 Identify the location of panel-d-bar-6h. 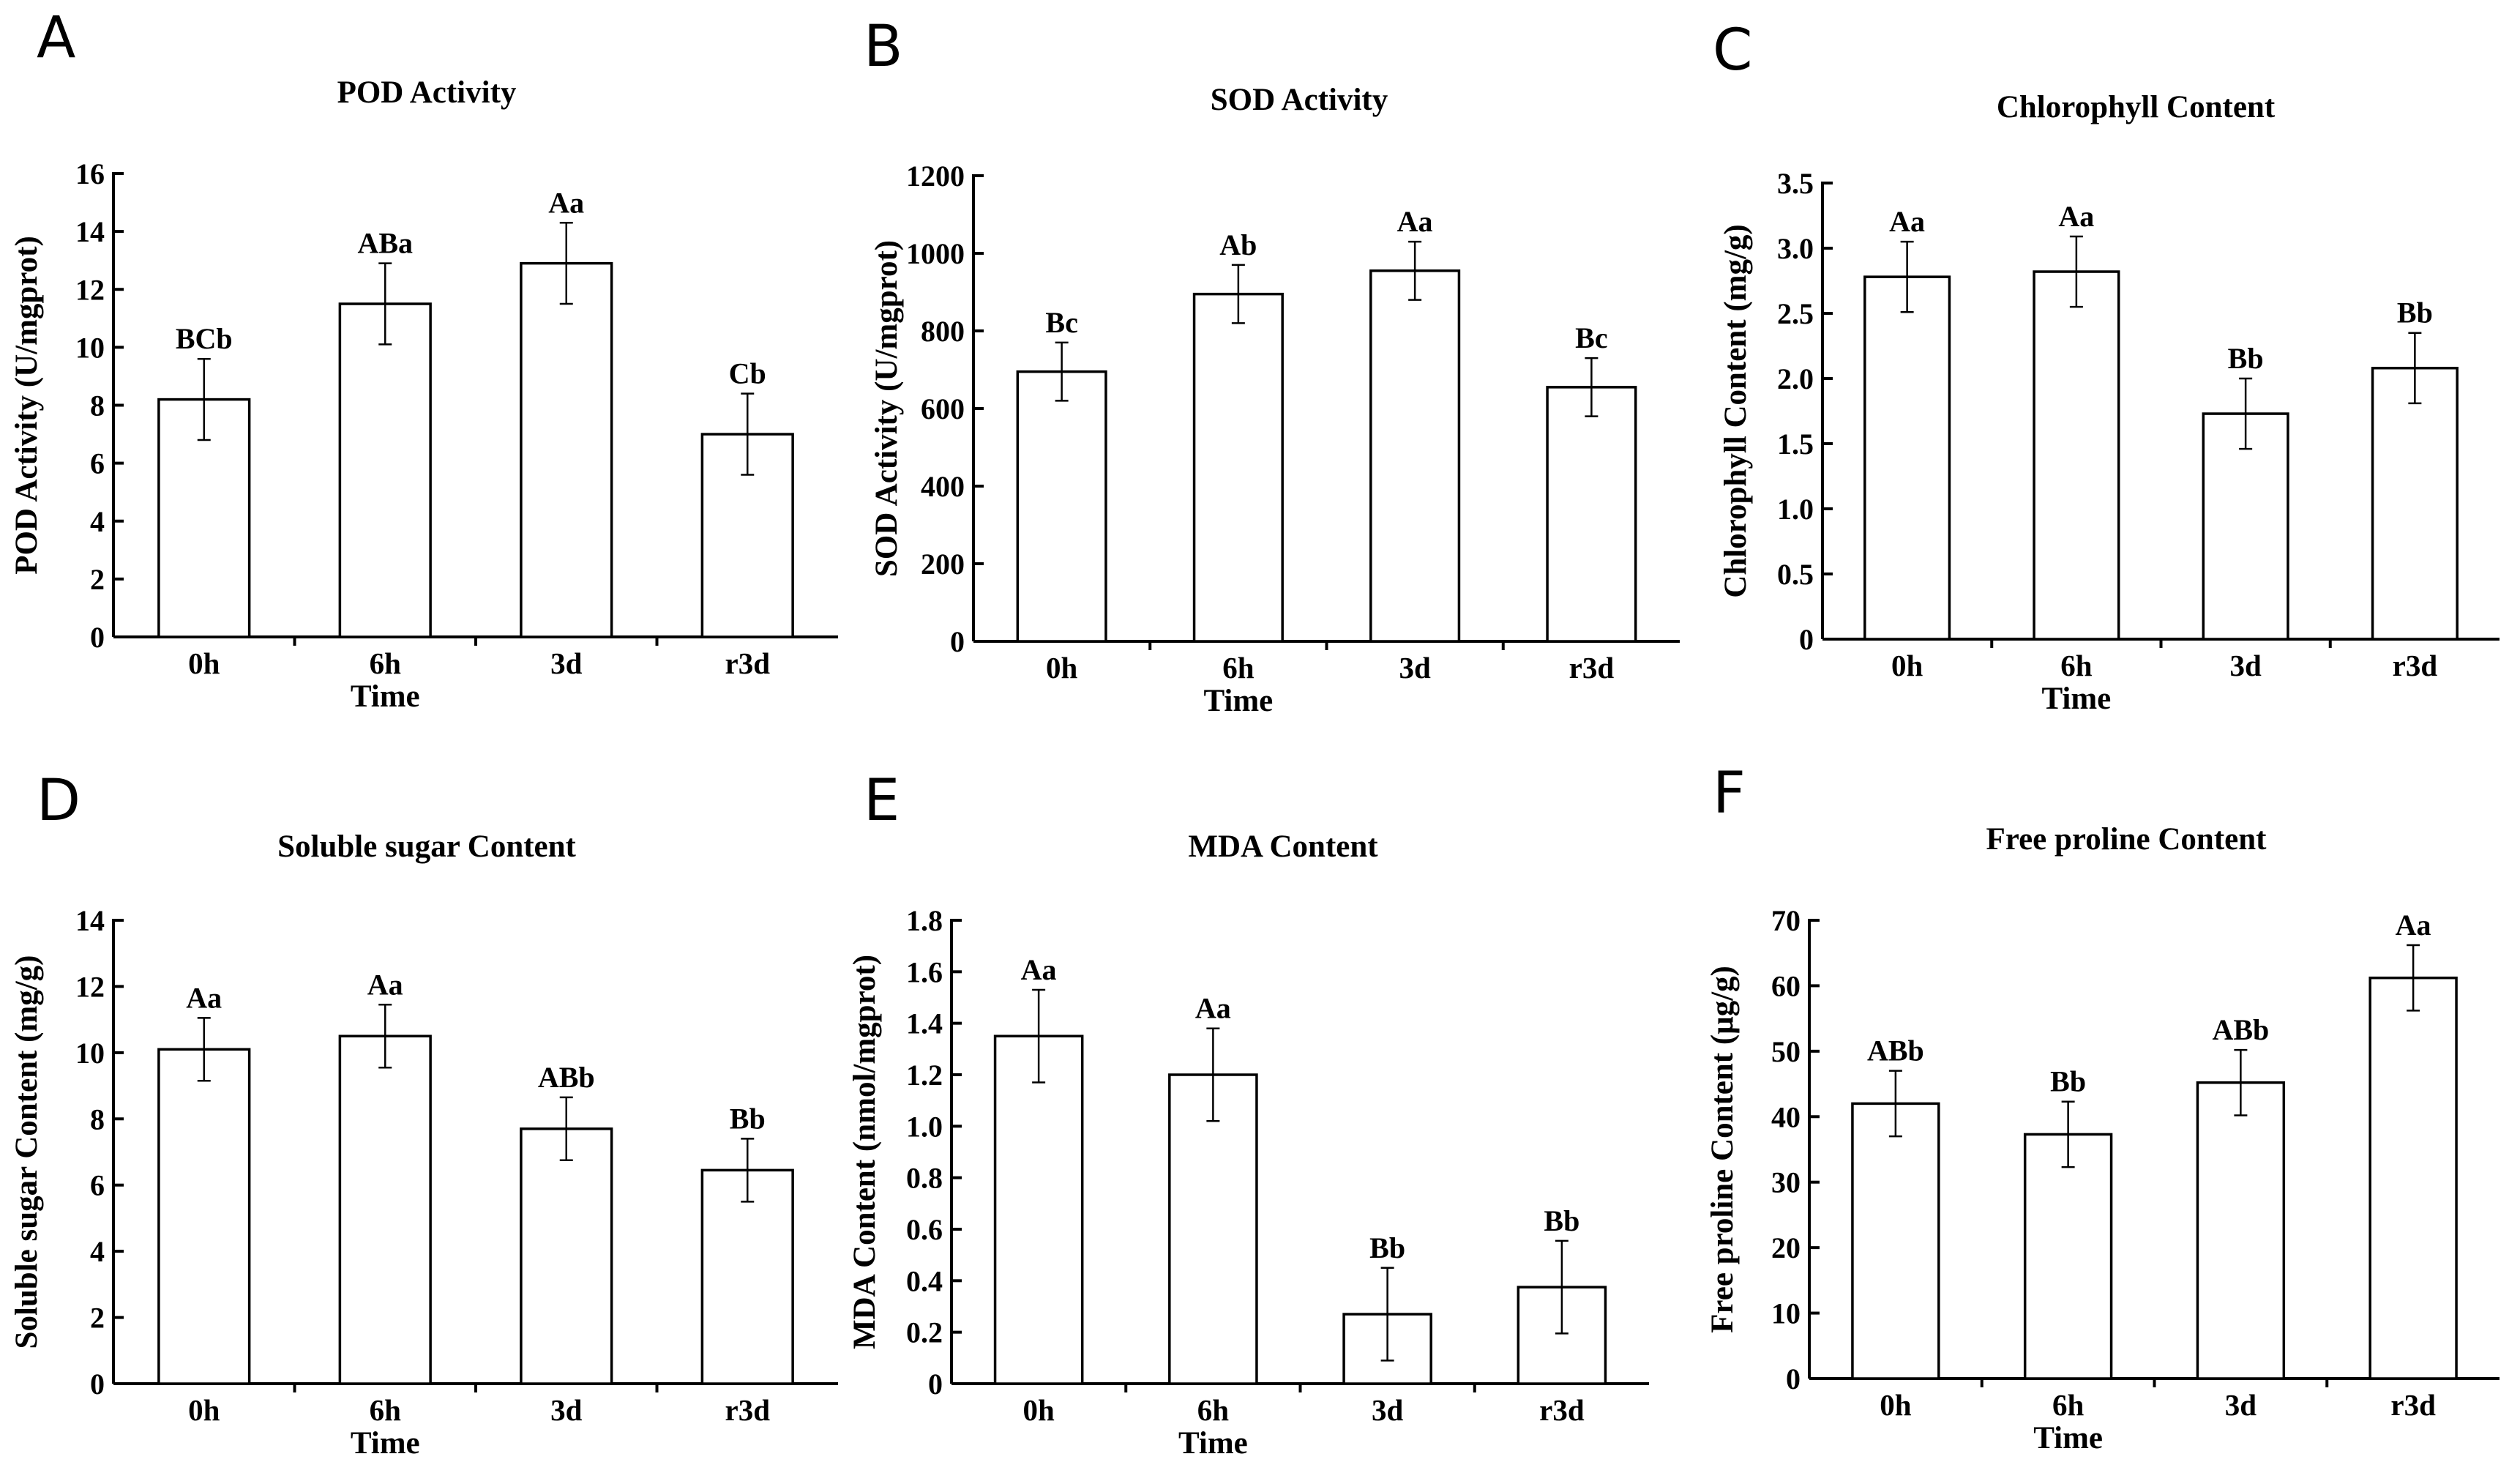
(385, 1209).